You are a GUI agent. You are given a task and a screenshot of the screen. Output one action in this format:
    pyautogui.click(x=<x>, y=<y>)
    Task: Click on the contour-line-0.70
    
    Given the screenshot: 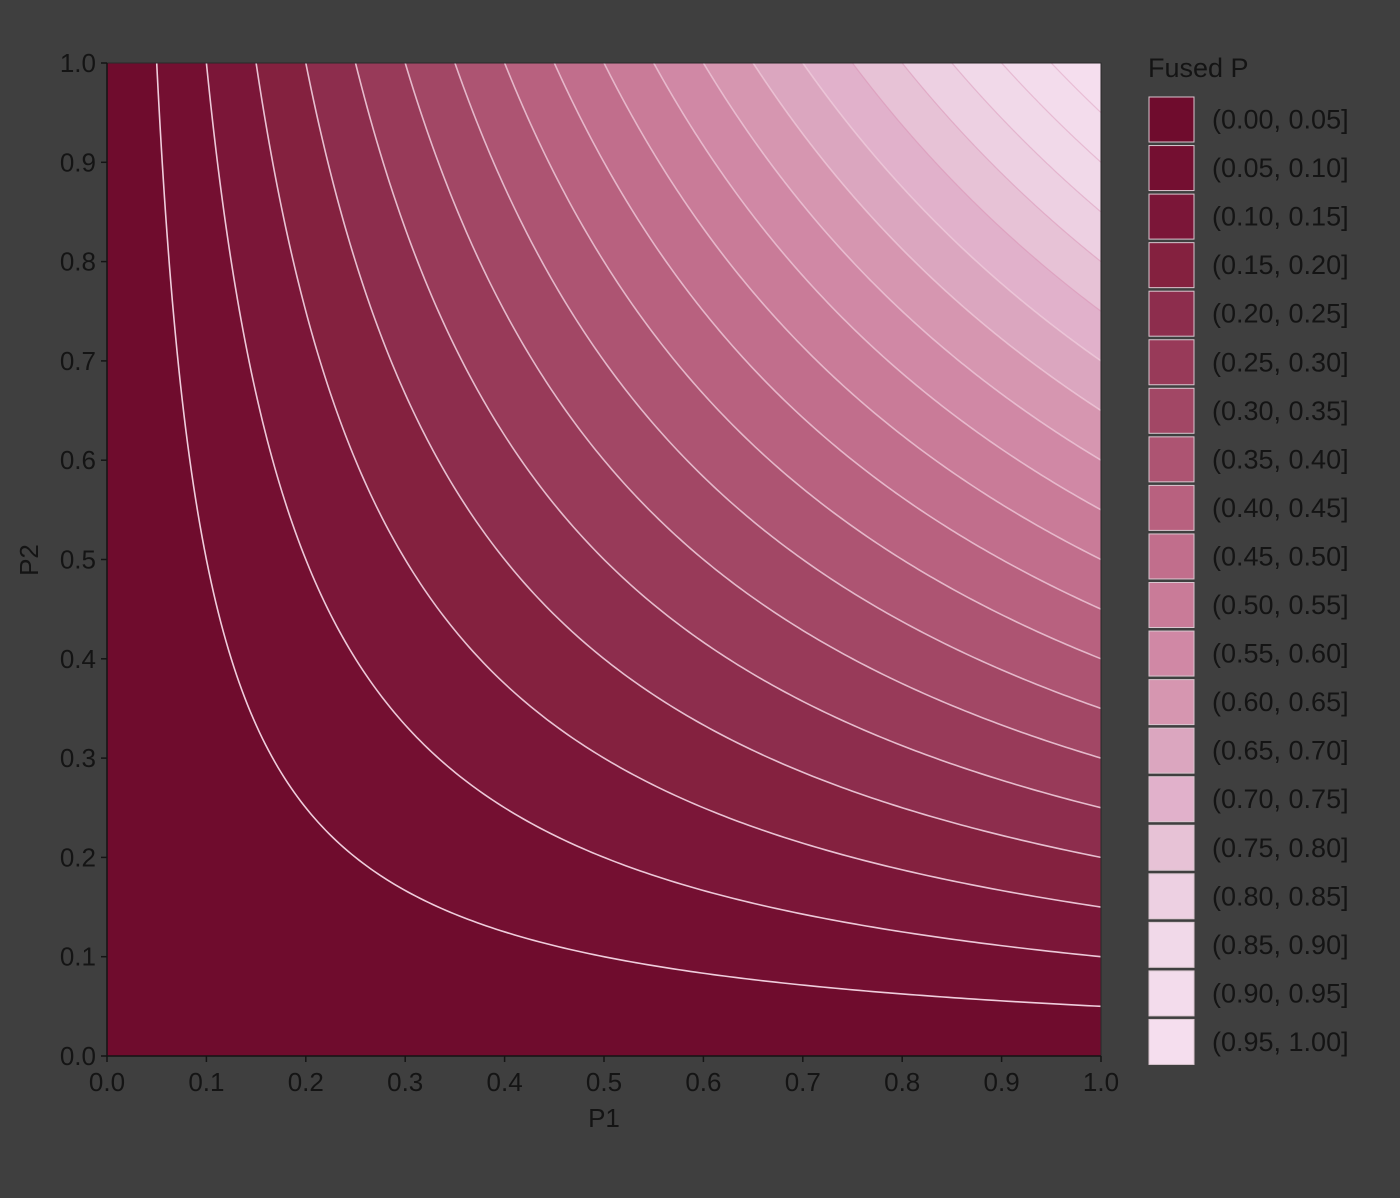 What is the action you would take?
    pyautogui.click(x=951, y=212)
    